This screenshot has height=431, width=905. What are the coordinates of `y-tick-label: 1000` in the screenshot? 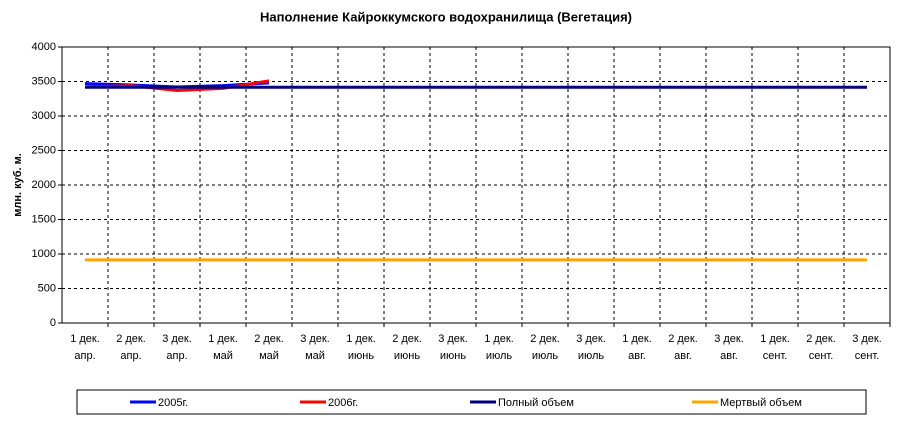 It's located at (44, 254).